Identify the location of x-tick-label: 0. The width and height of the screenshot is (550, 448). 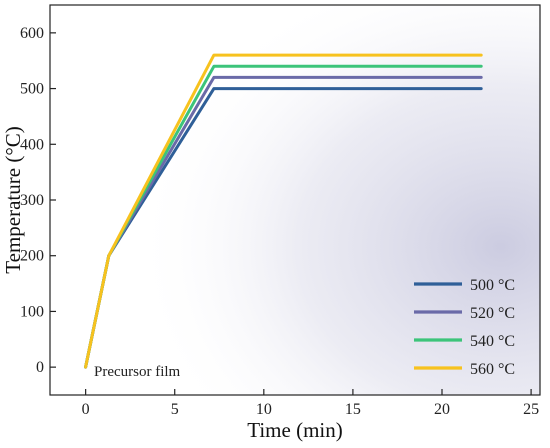
(86, 409).